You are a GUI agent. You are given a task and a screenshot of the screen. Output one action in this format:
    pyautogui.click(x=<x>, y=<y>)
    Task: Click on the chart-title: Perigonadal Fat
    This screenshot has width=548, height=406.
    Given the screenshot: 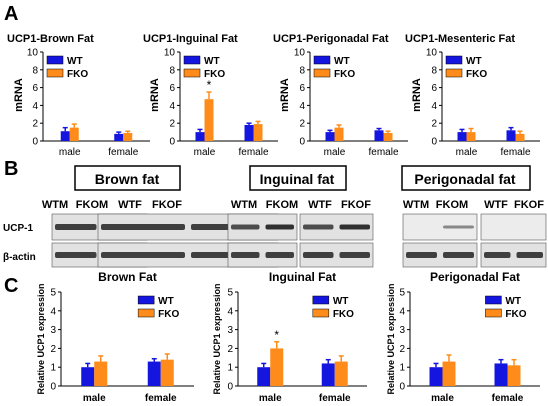 What is the action you would take?
    pyautogui.click(x=475, y=277)
    